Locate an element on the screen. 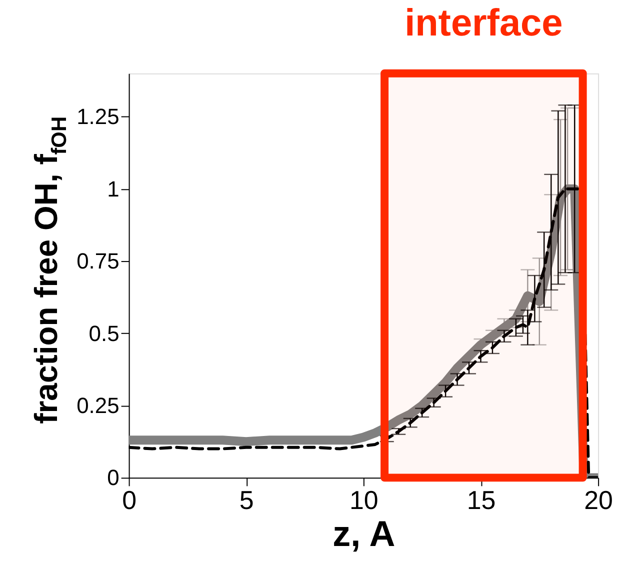 This screenshot has height=584, width=633. y-axis-title: fraction free OH, ffOH is located at coordinates (49, 270).